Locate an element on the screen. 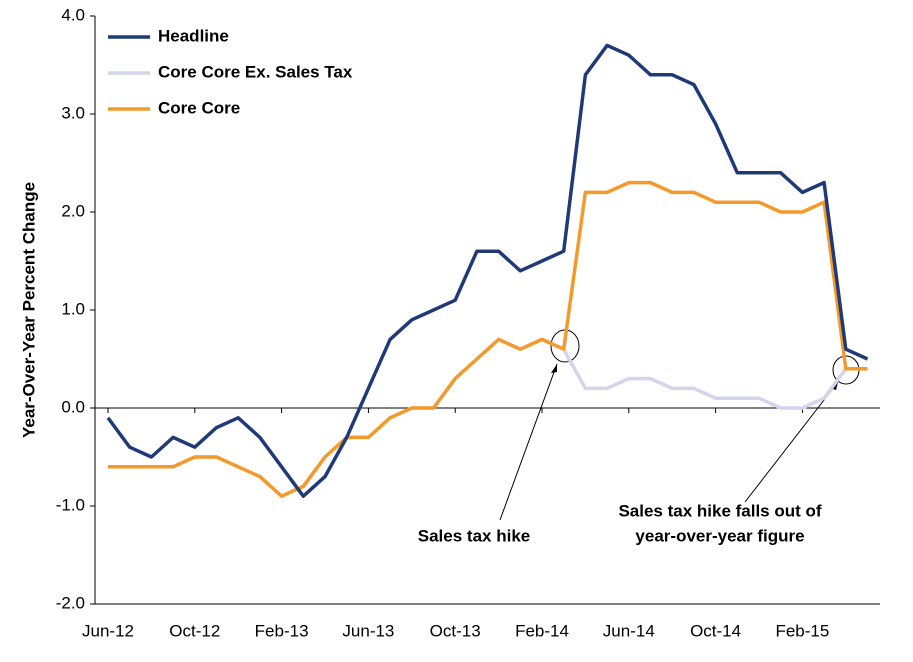  annotation: year-over-year figure is located at coordinates (719, 535).